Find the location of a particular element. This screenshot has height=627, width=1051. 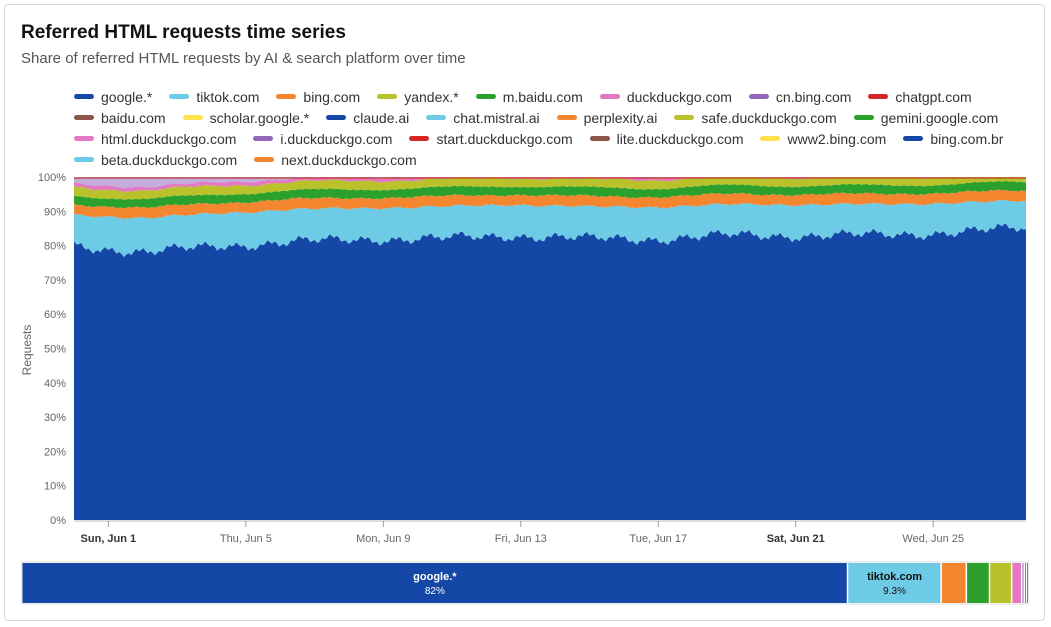

legend-item: duckduckgo.com is located at coordinates (665, 96).